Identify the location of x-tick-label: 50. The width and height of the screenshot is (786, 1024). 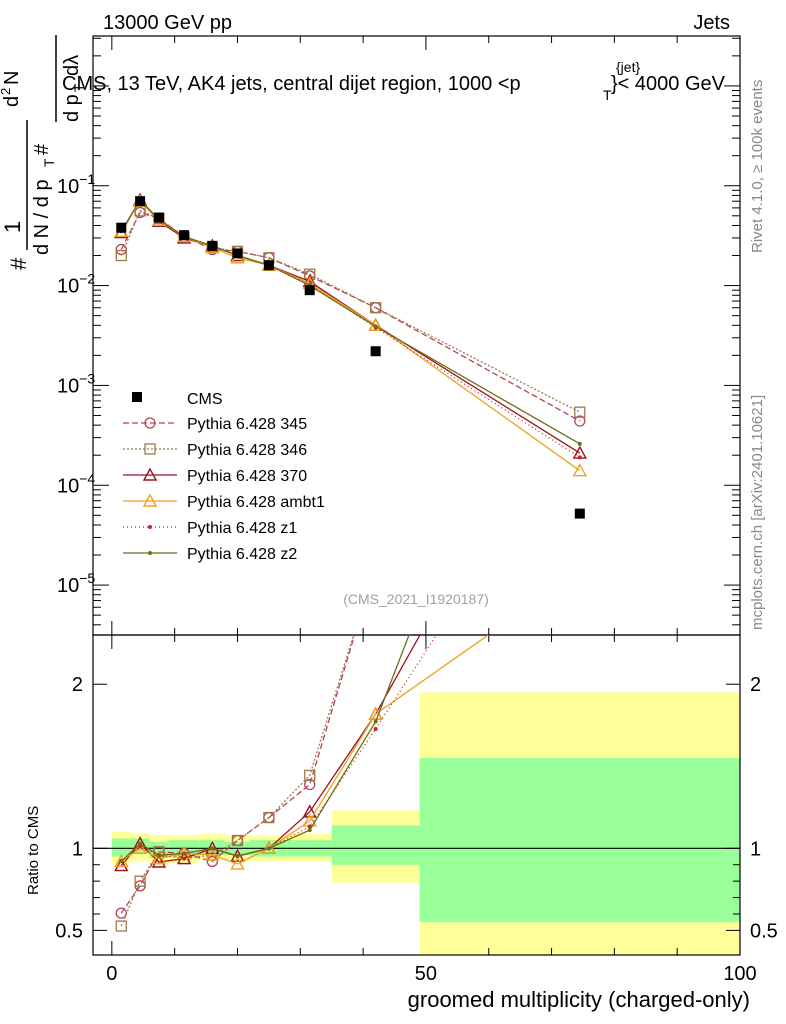
(426, 974).